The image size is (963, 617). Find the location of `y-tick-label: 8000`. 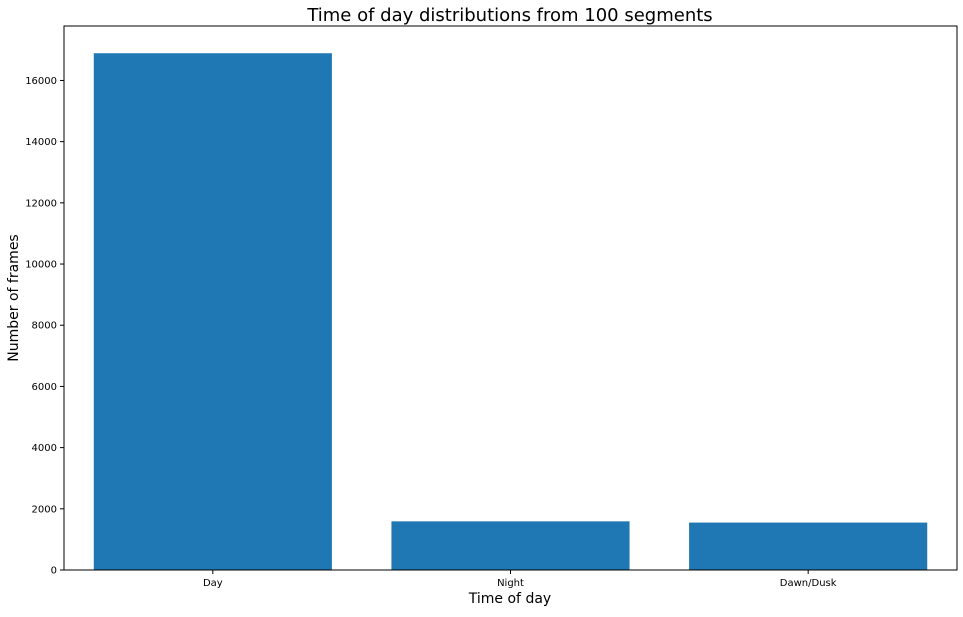

y-tick-label: 8000 is located at coordinates (44, 326).